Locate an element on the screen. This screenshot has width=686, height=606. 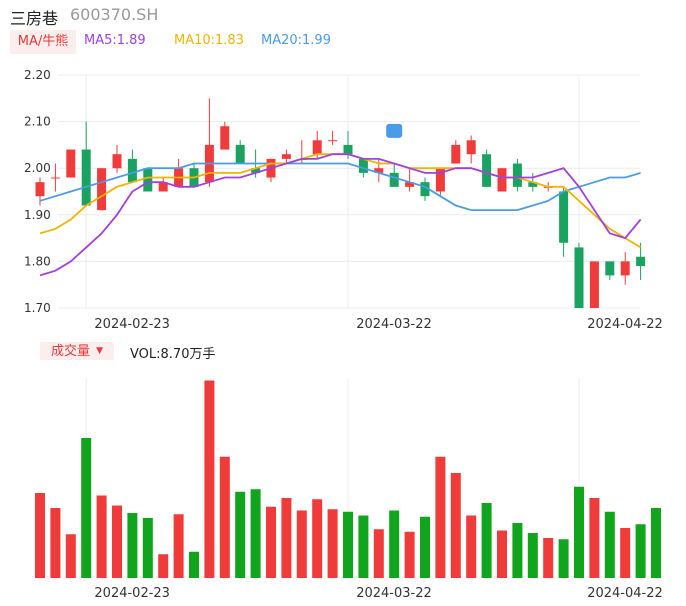
y-tick-label: 1.80 is located at coordinates (37, 261).